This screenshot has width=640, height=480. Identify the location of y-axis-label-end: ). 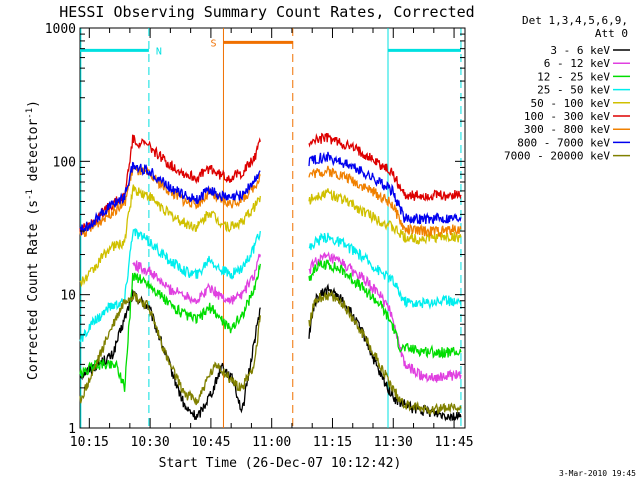
(33, 104).